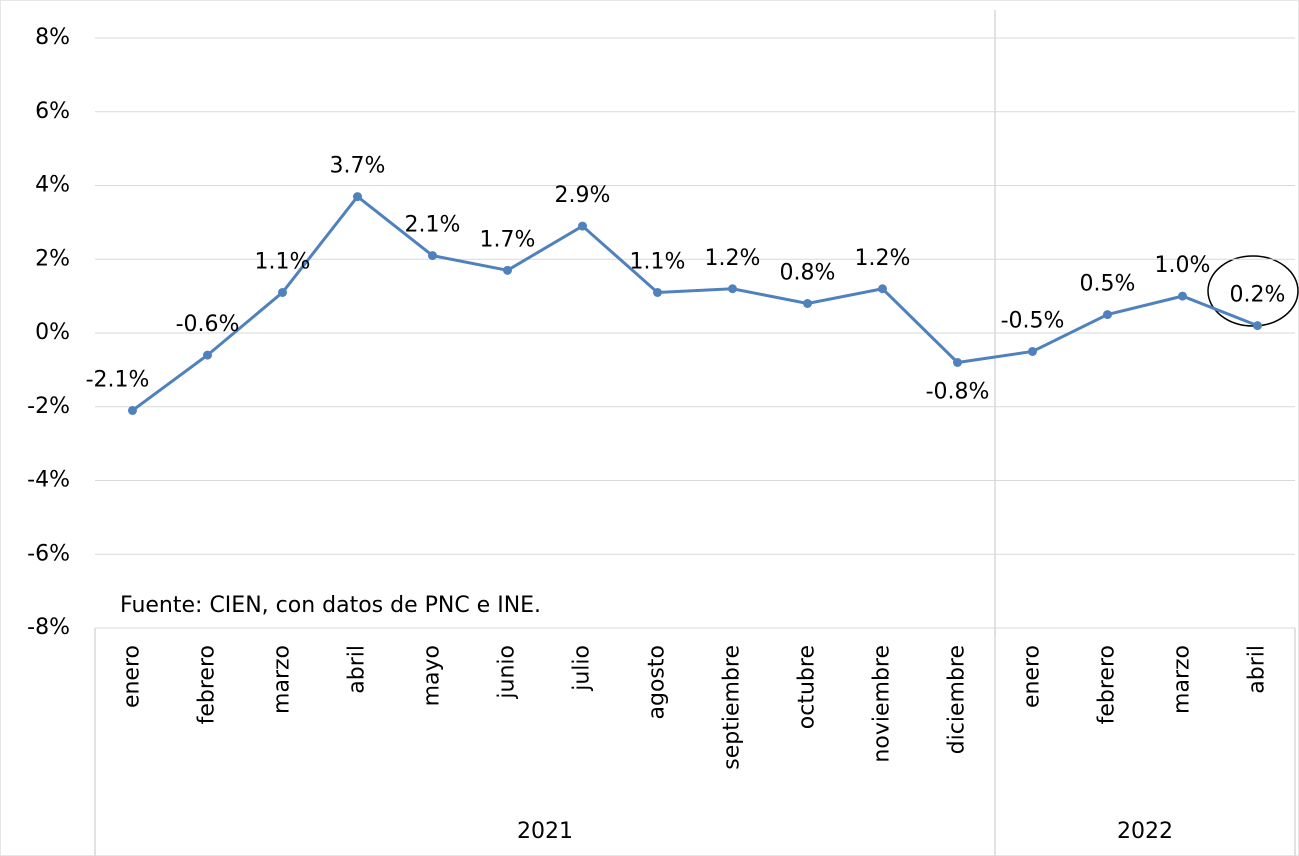 Image resolution: width=1299 pixels, height=856 pixels. What do you see at coordinates (807, 687) in the screenshot?
I see `x-tick-label: octubre` at bounding box center [807, 687].